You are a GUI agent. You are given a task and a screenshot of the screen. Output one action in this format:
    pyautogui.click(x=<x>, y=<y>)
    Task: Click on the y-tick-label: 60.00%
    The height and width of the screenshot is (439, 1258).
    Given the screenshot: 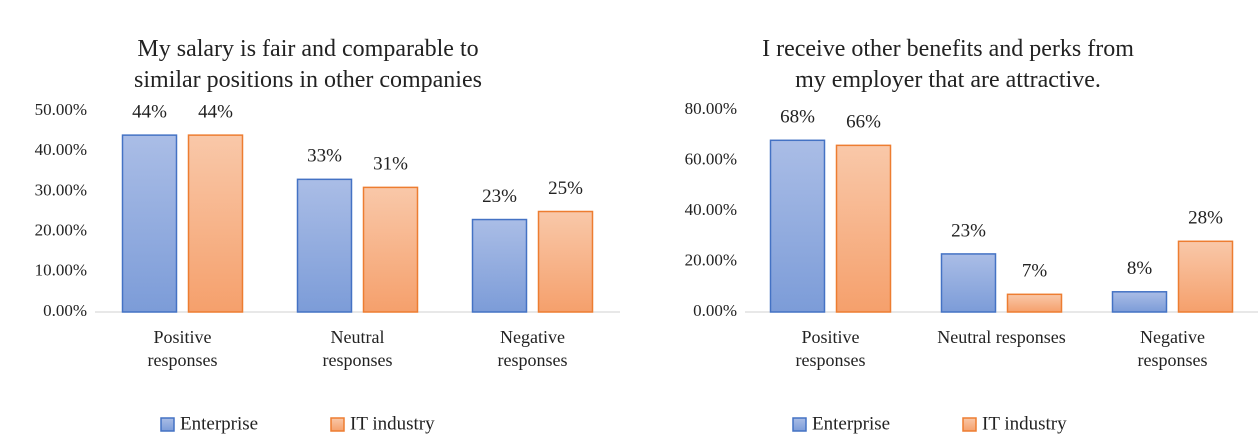 What is the action you would take?
    pyautogui.click(x=711, y=158)
    